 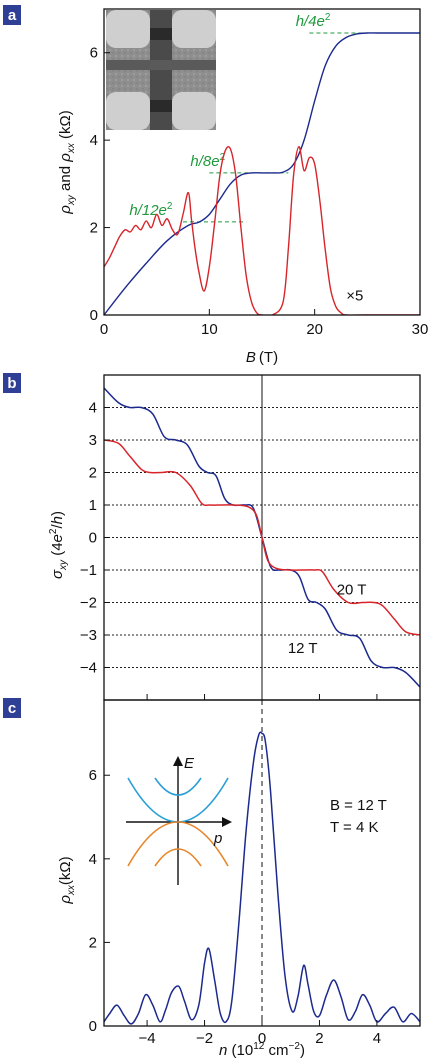 What do you see at coordinates (104, 329) in the screenshot?
I see `panel-a-xtick-label: 0` at bounding box center [104, 329].